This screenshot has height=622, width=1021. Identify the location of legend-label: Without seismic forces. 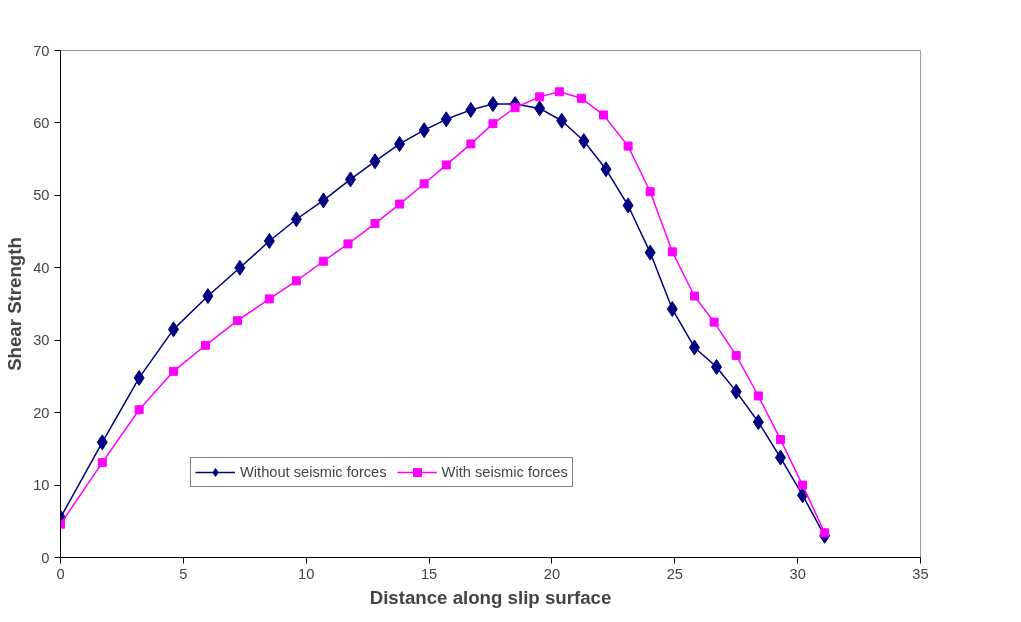
(313, 472).